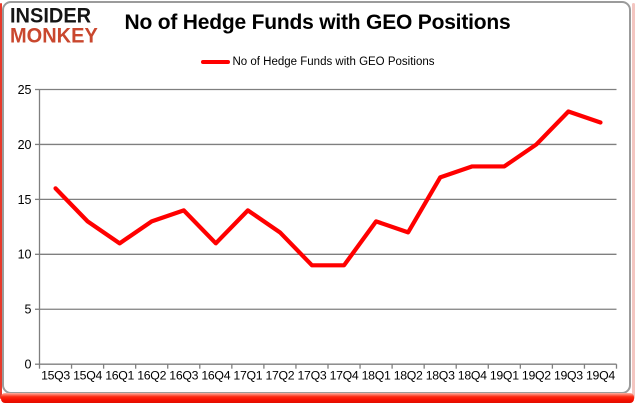 The image size is (635, 405). What do you see at coordinates (55, 376) in the screenshot?
I see `x-axis-label: 15Q3` at bounding box center [55, 376].